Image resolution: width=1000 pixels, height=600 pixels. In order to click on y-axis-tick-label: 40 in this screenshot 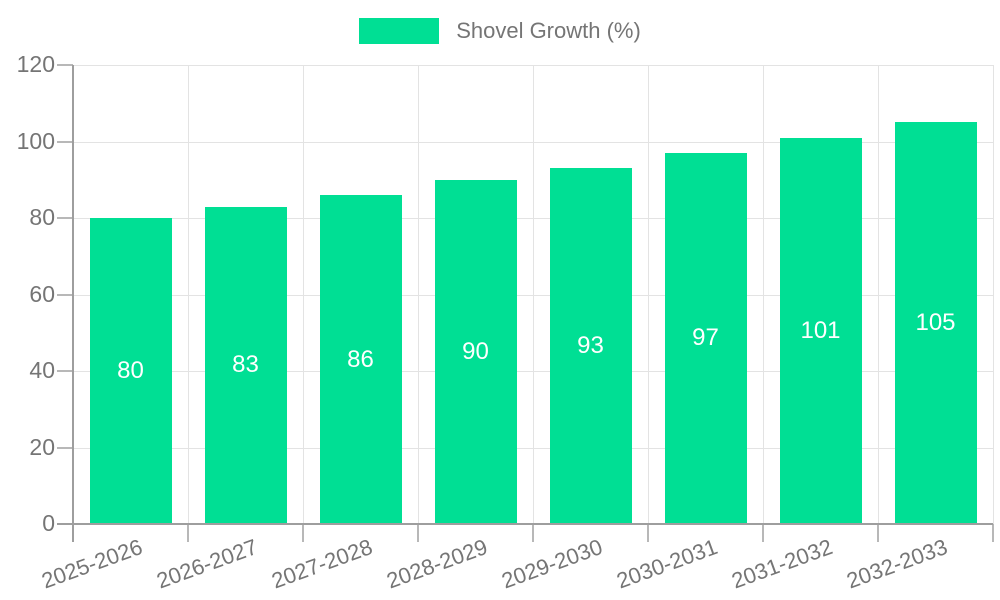, I will do `click(42, 369)`.